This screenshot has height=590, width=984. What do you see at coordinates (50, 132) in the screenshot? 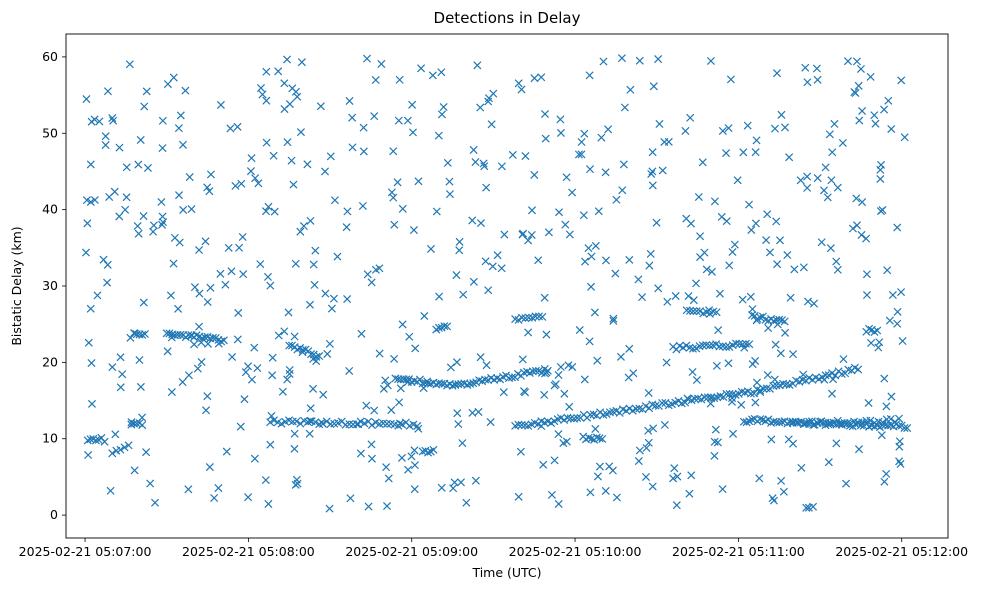
I see `y-tick-label: 50` at bounding box center [50, 132].